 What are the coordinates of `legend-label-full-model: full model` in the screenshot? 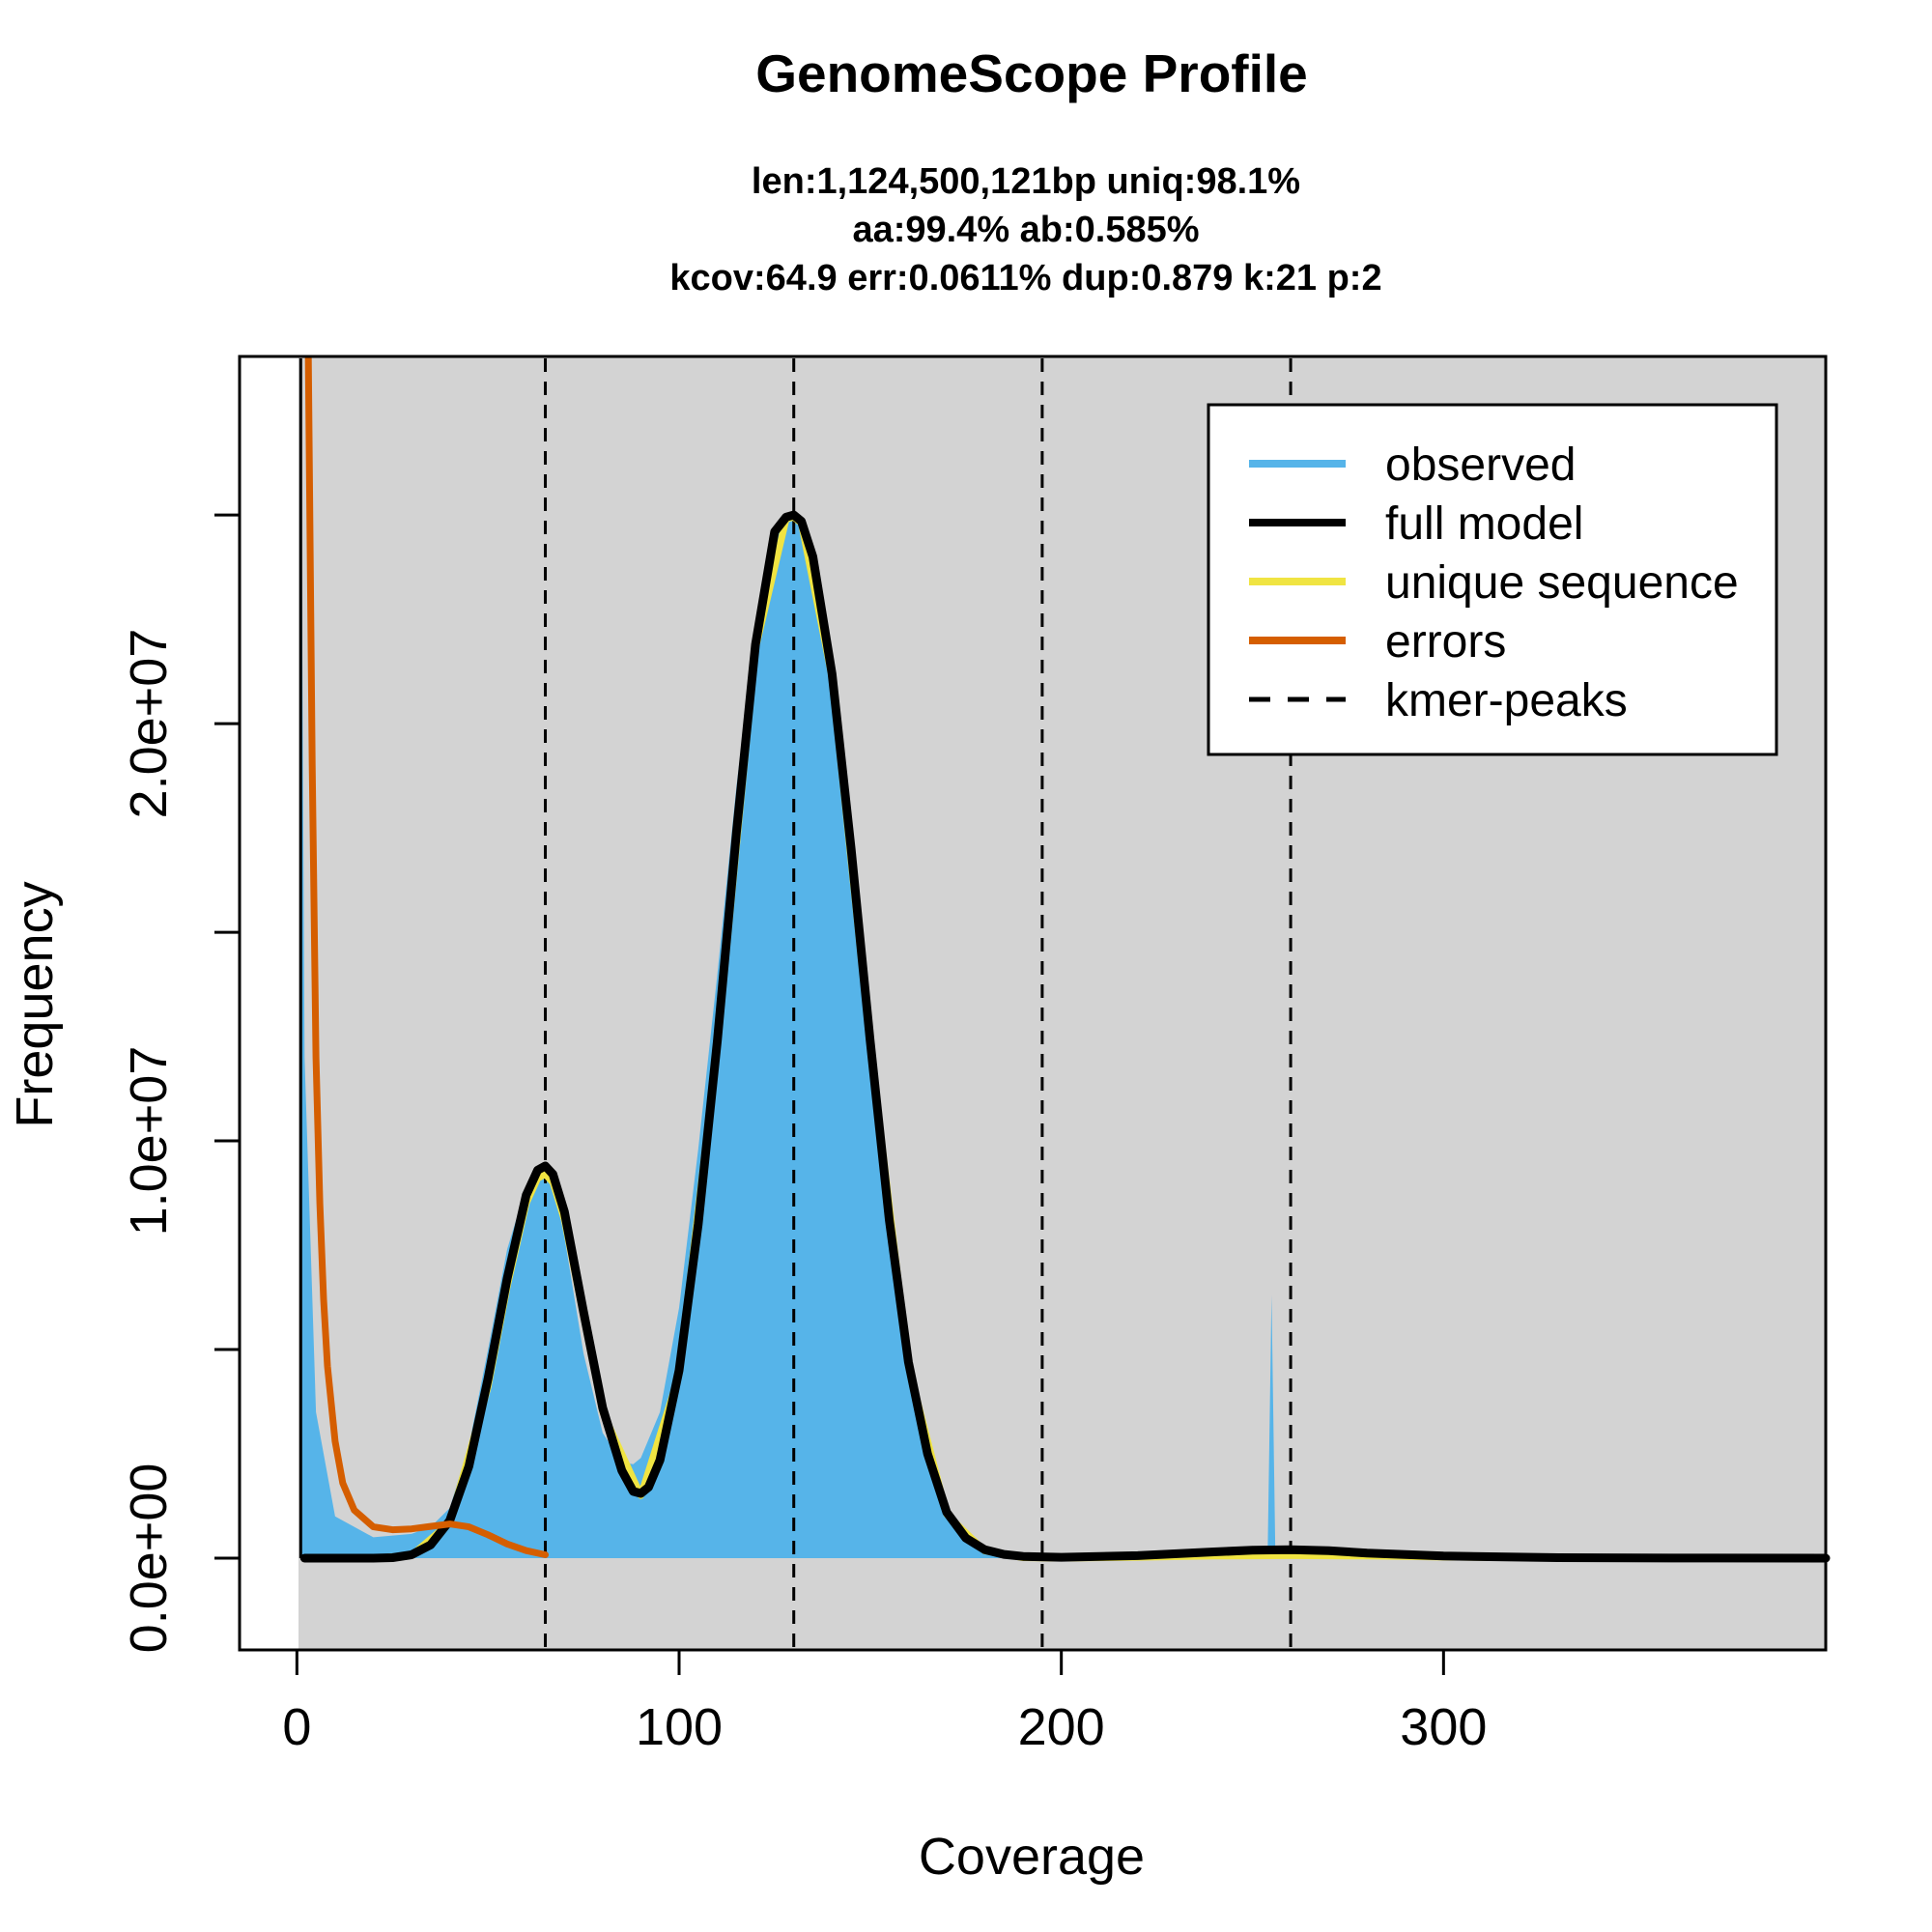 It's located at (1484, 524).